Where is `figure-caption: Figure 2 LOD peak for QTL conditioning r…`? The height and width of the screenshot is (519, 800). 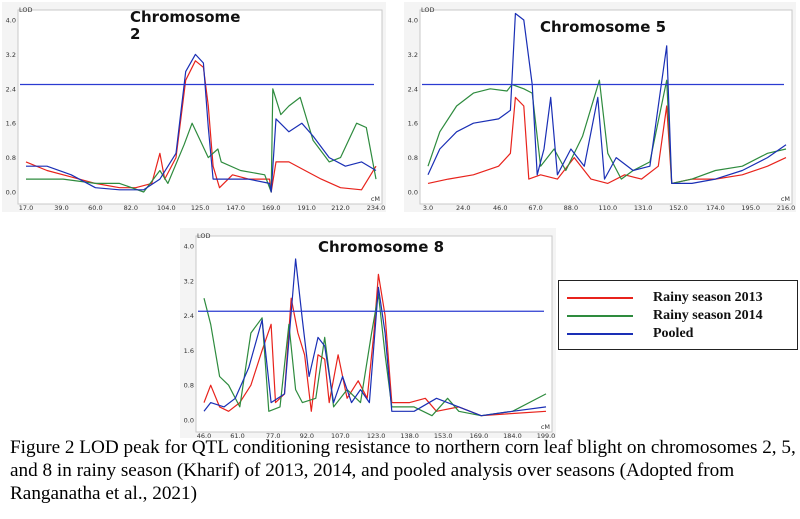
figure-caption: Figure 2 LOD peak for QTL conditioning r… is located at coordinates (403, 470).